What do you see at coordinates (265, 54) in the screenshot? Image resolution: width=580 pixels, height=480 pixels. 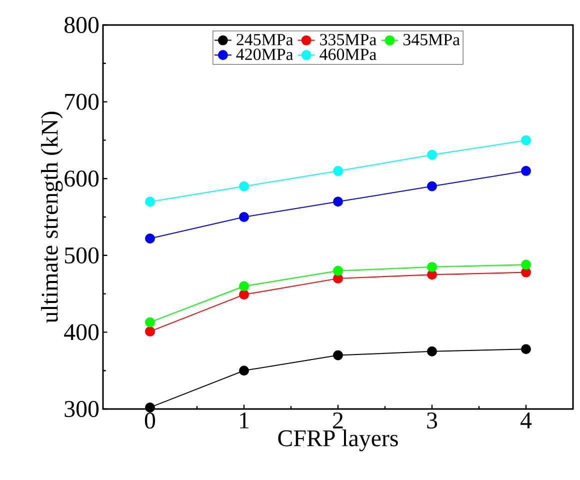 I see `legend-label: 420MPa` at bounding box center [265, 54].